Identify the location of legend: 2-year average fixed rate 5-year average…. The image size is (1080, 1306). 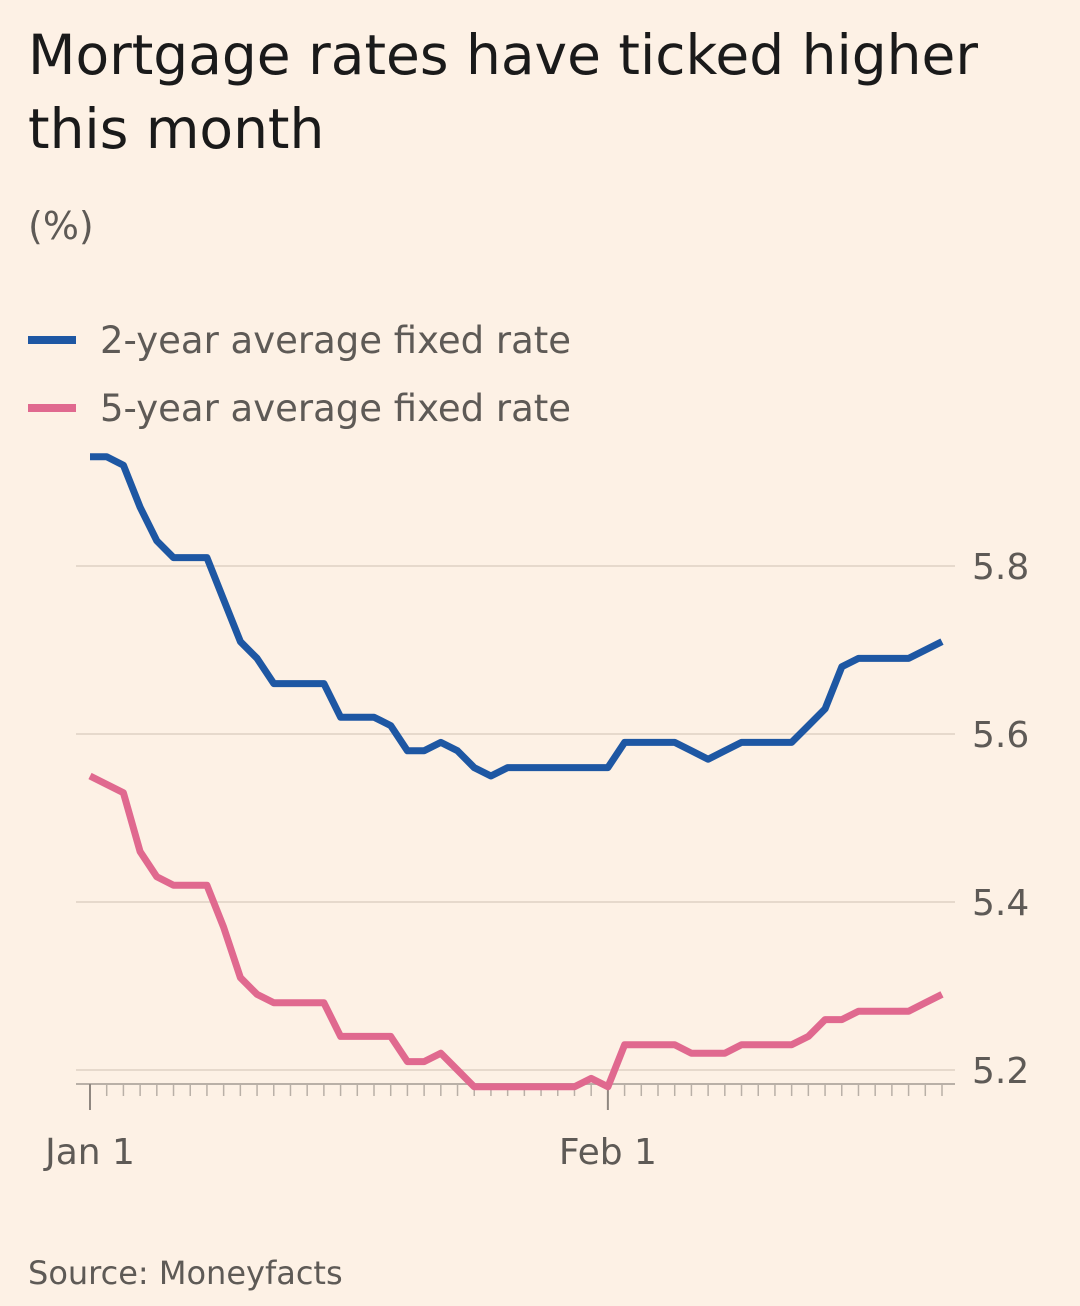
(299, 374).